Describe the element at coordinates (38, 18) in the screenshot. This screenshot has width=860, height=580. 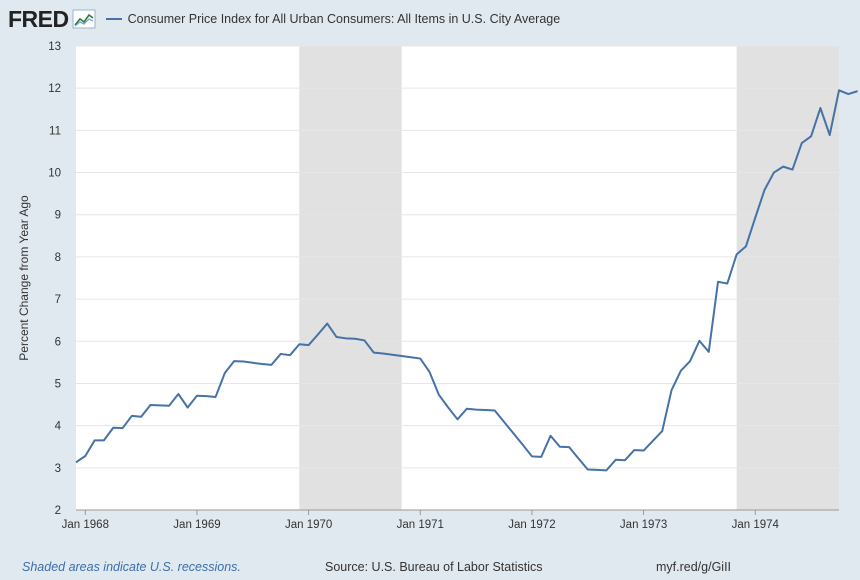
I see `fred-logo: FRED` at that location.